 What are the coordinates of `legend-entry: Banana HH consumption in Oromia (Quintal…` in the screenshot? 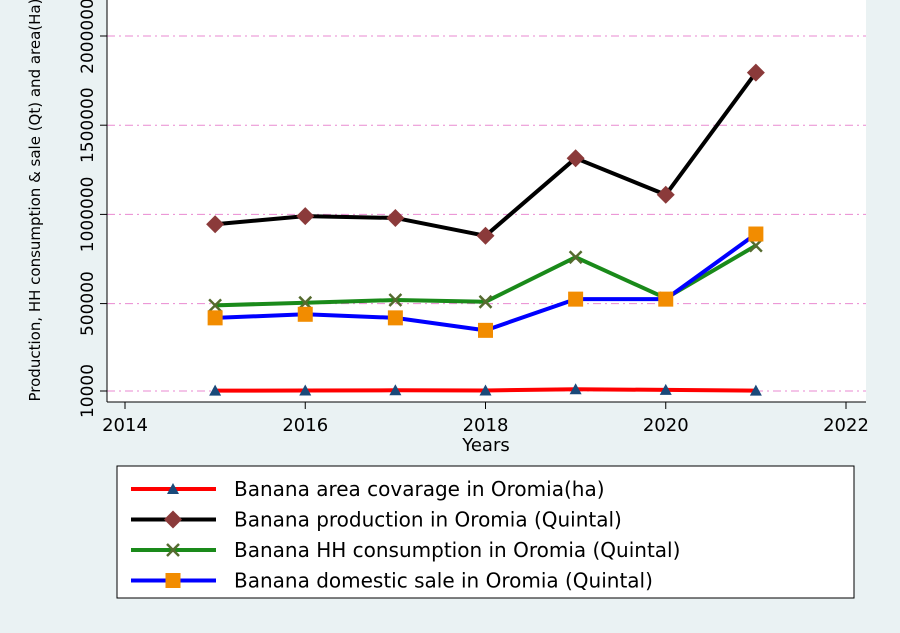 It's located at (405, 550).